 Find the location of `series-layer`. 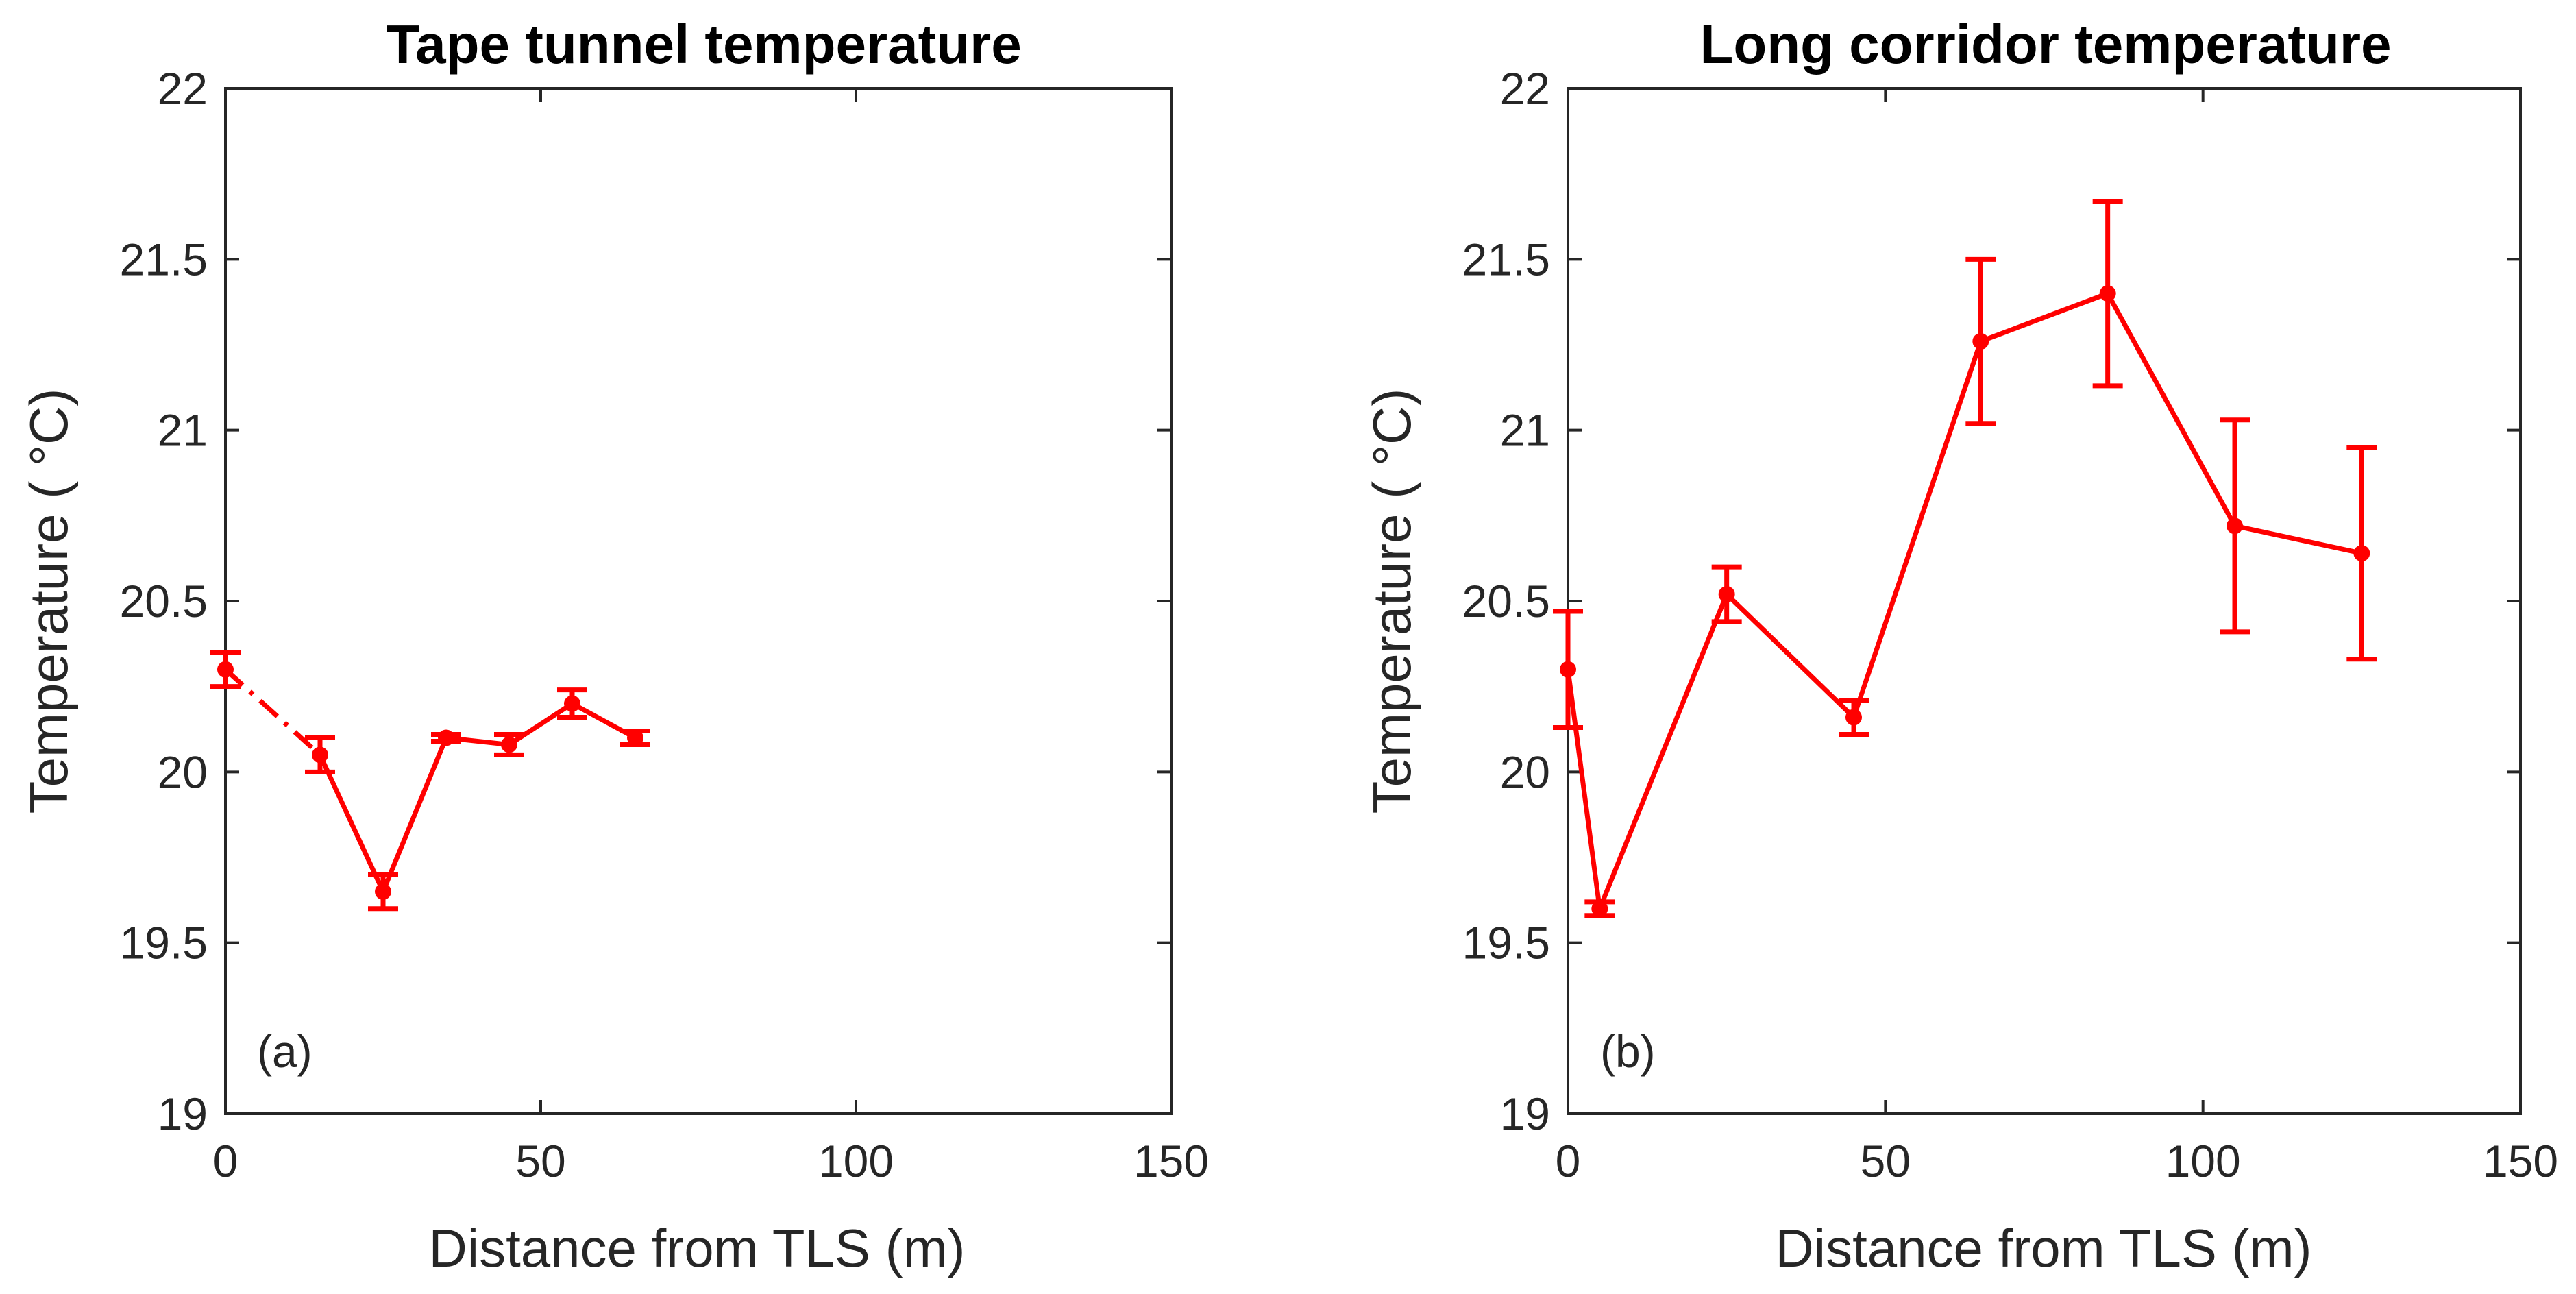

series-layer is located at coordinates (430, 781).